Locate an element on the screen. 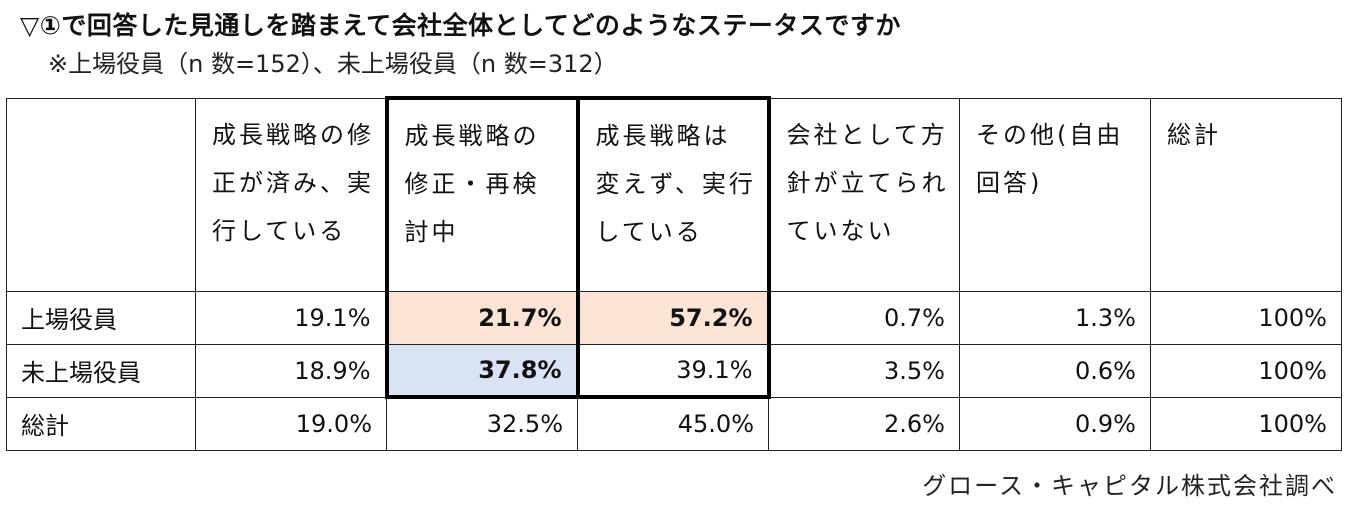 The height and width of the screenshot is (522, 1361). header-unchanged-executing: 成長戦略は変えず、実行している is located at coordinates (673, 194).